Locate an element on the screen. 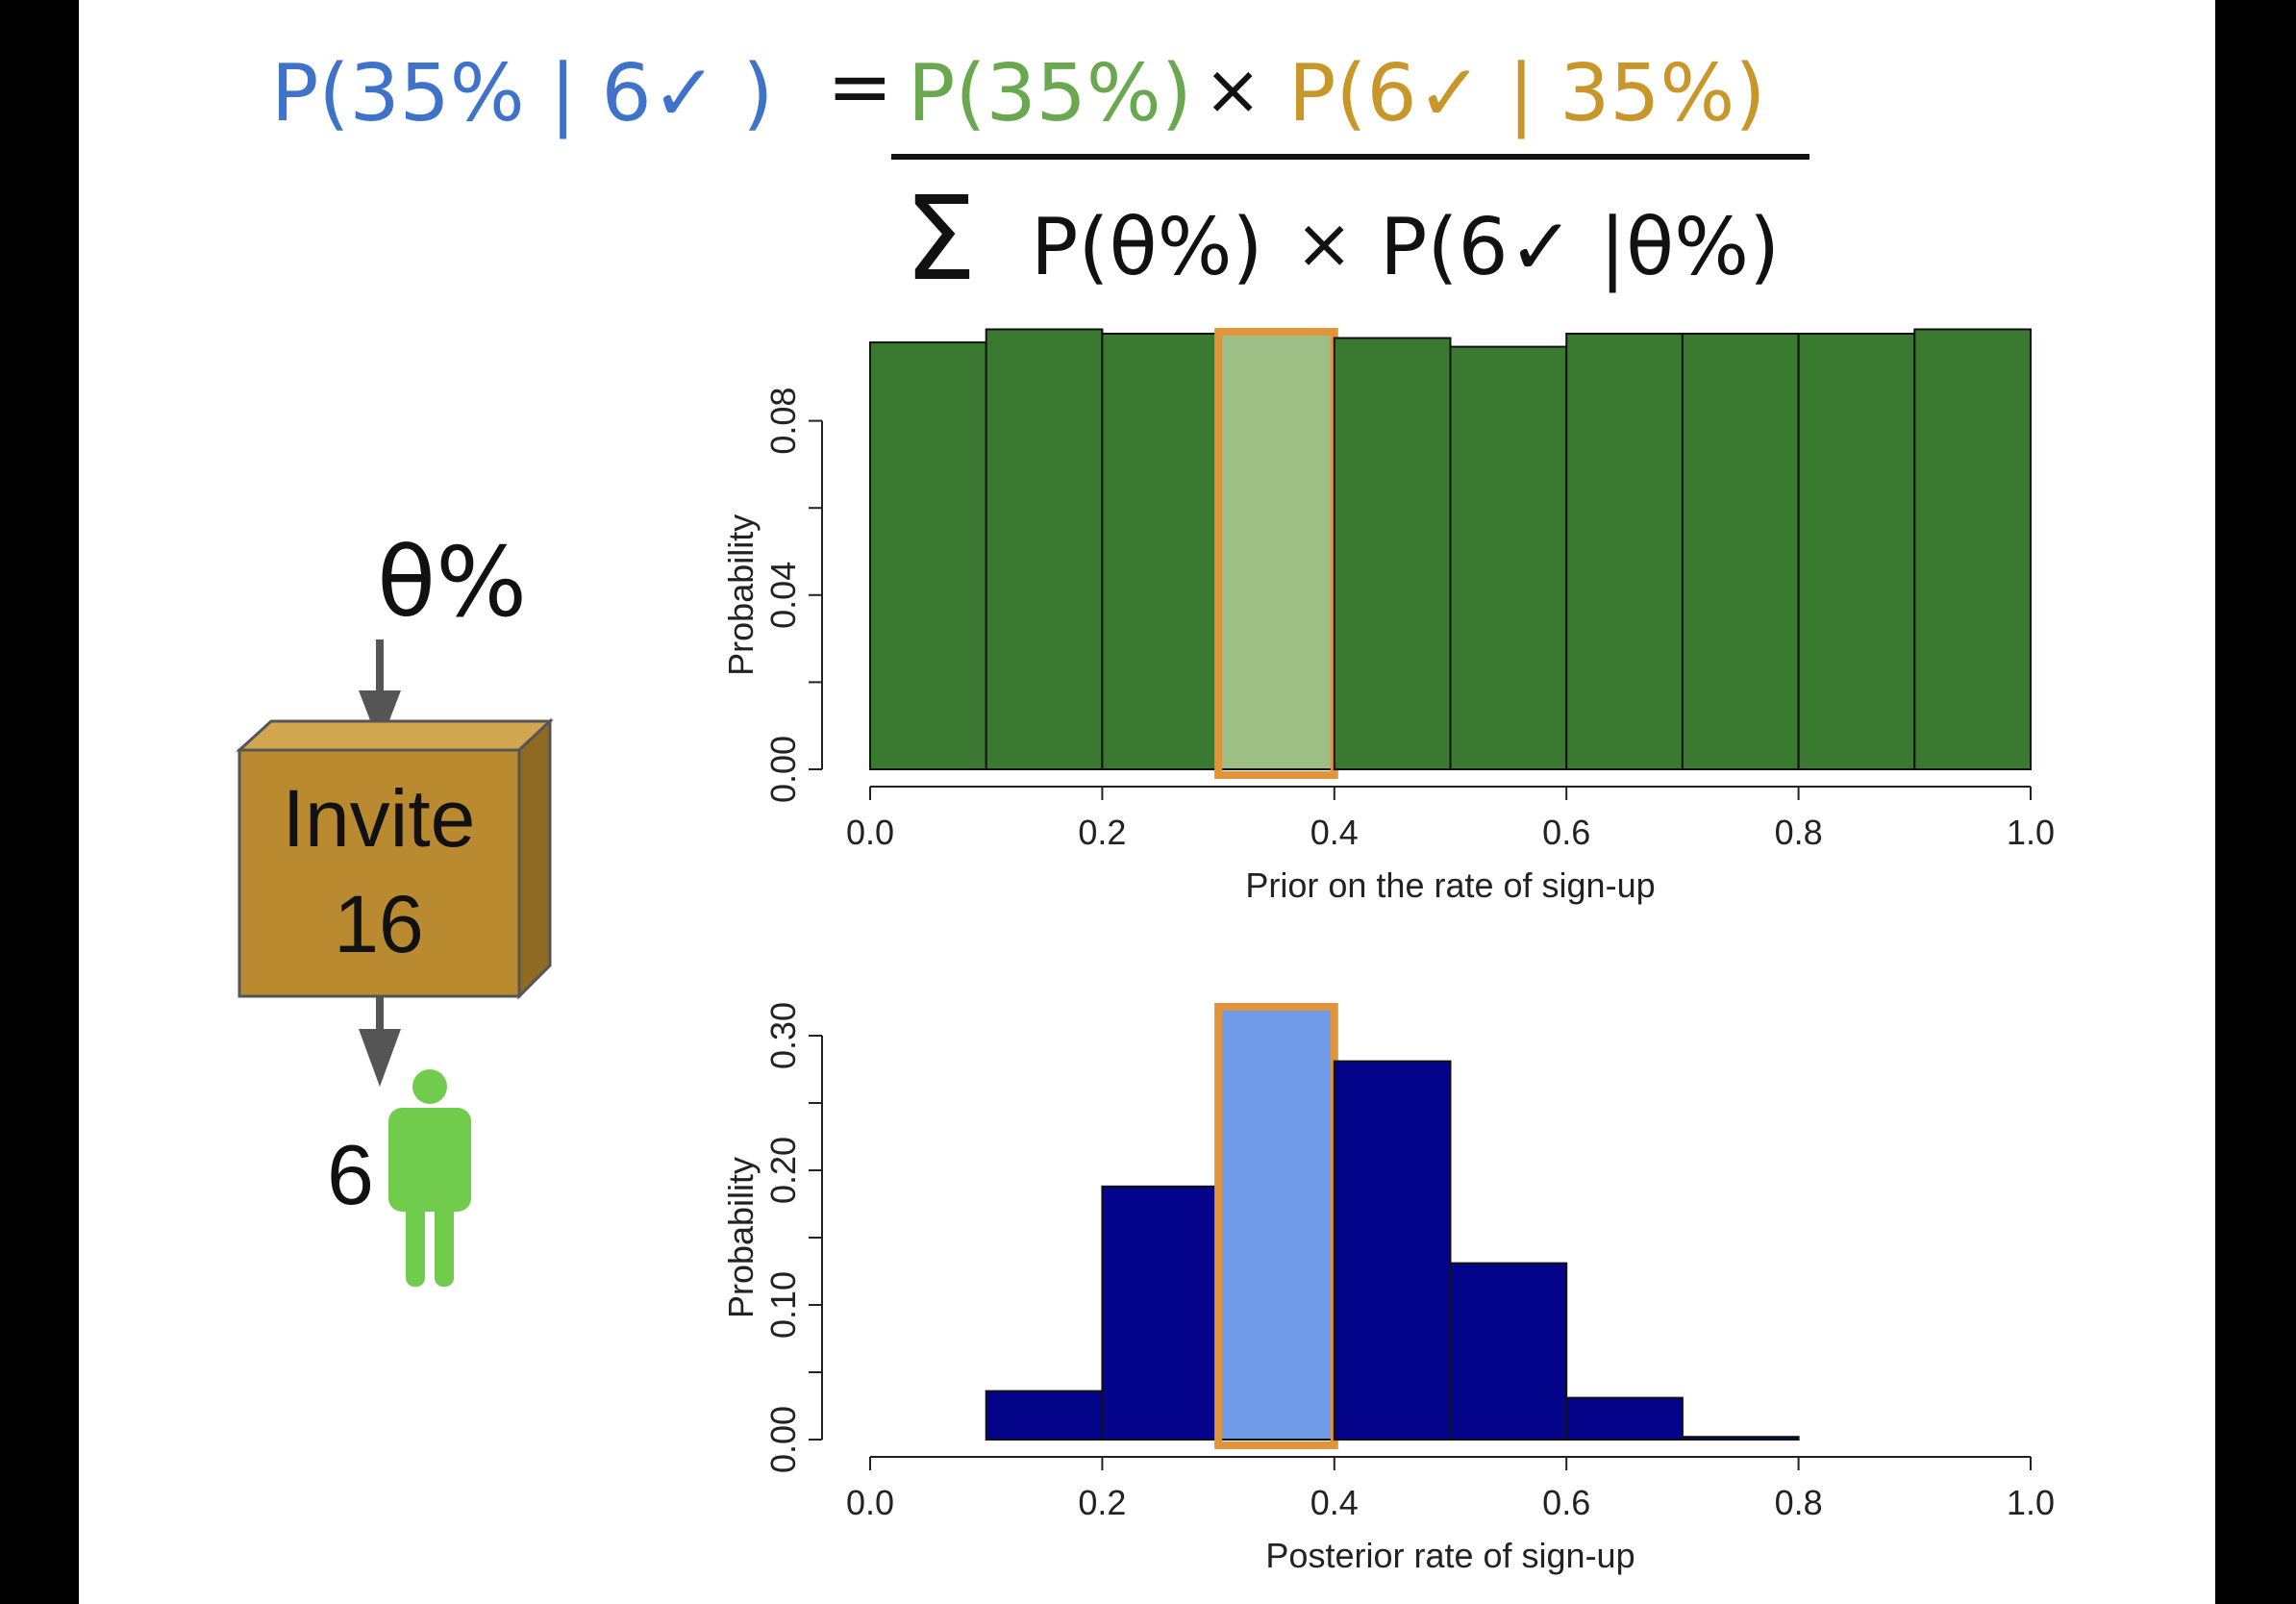  formula-equals: = is located at coordinates (860, 87).